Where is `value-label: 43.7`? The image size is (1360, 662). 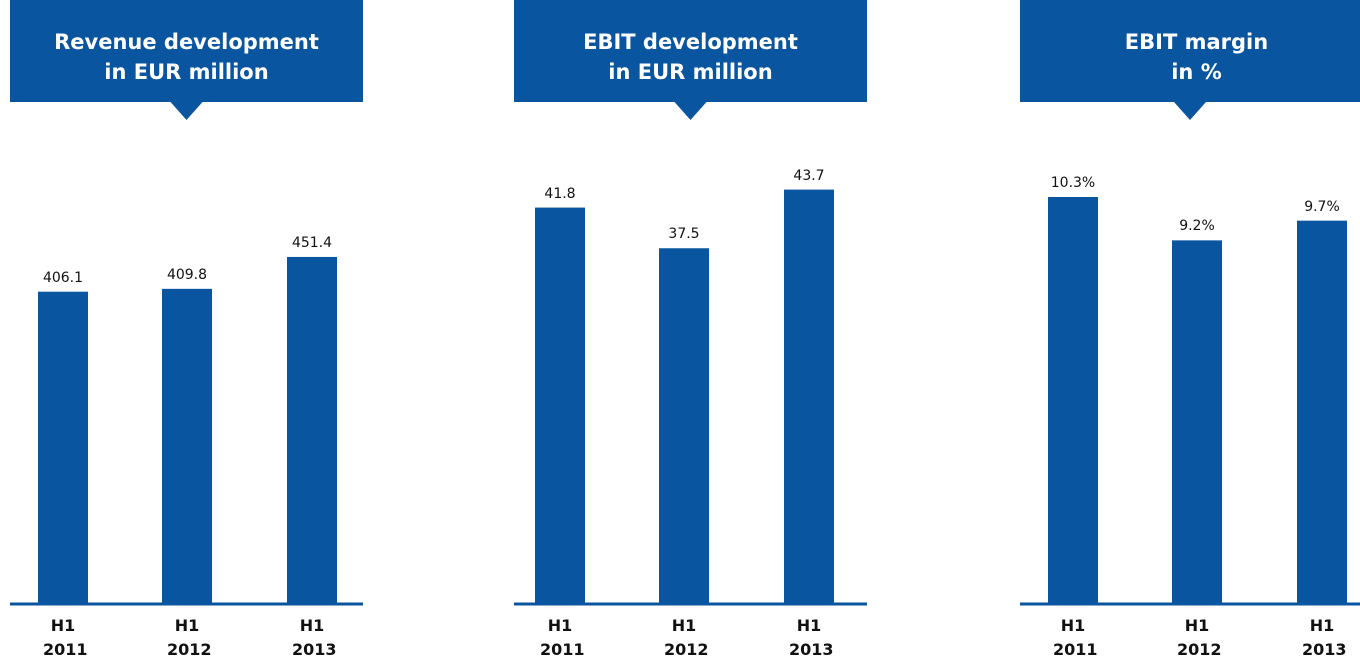 value-label: 43.7 is located at coordinates (809, 175).